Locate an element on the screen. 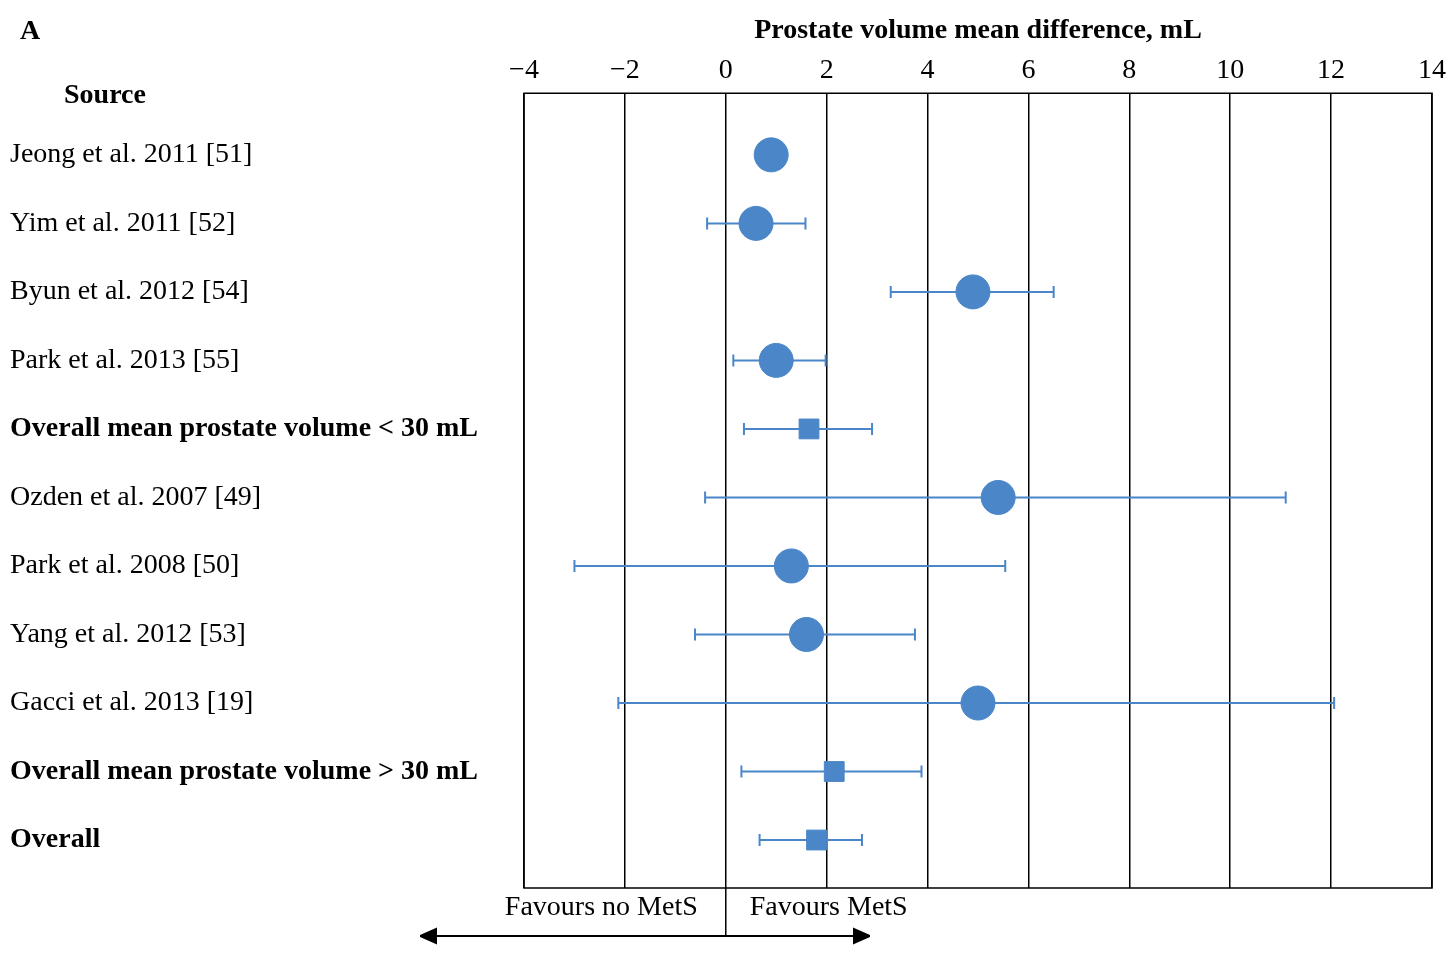 Image resolution: width=1453 pixels, height=954 pixels. y-tick-label: Jeong et al. 2011 [51] is located at coordinates (131, 153).